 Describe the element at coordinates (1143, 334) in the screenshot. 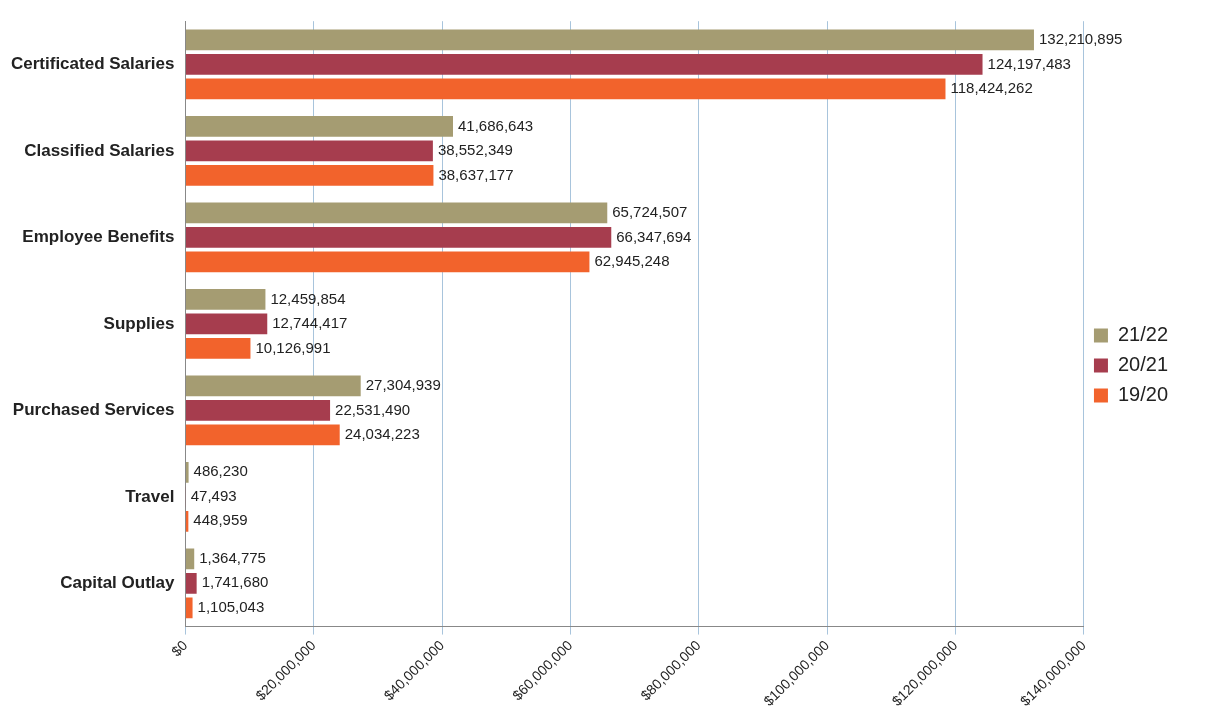

I see `legend-label: 21/22` at that location.